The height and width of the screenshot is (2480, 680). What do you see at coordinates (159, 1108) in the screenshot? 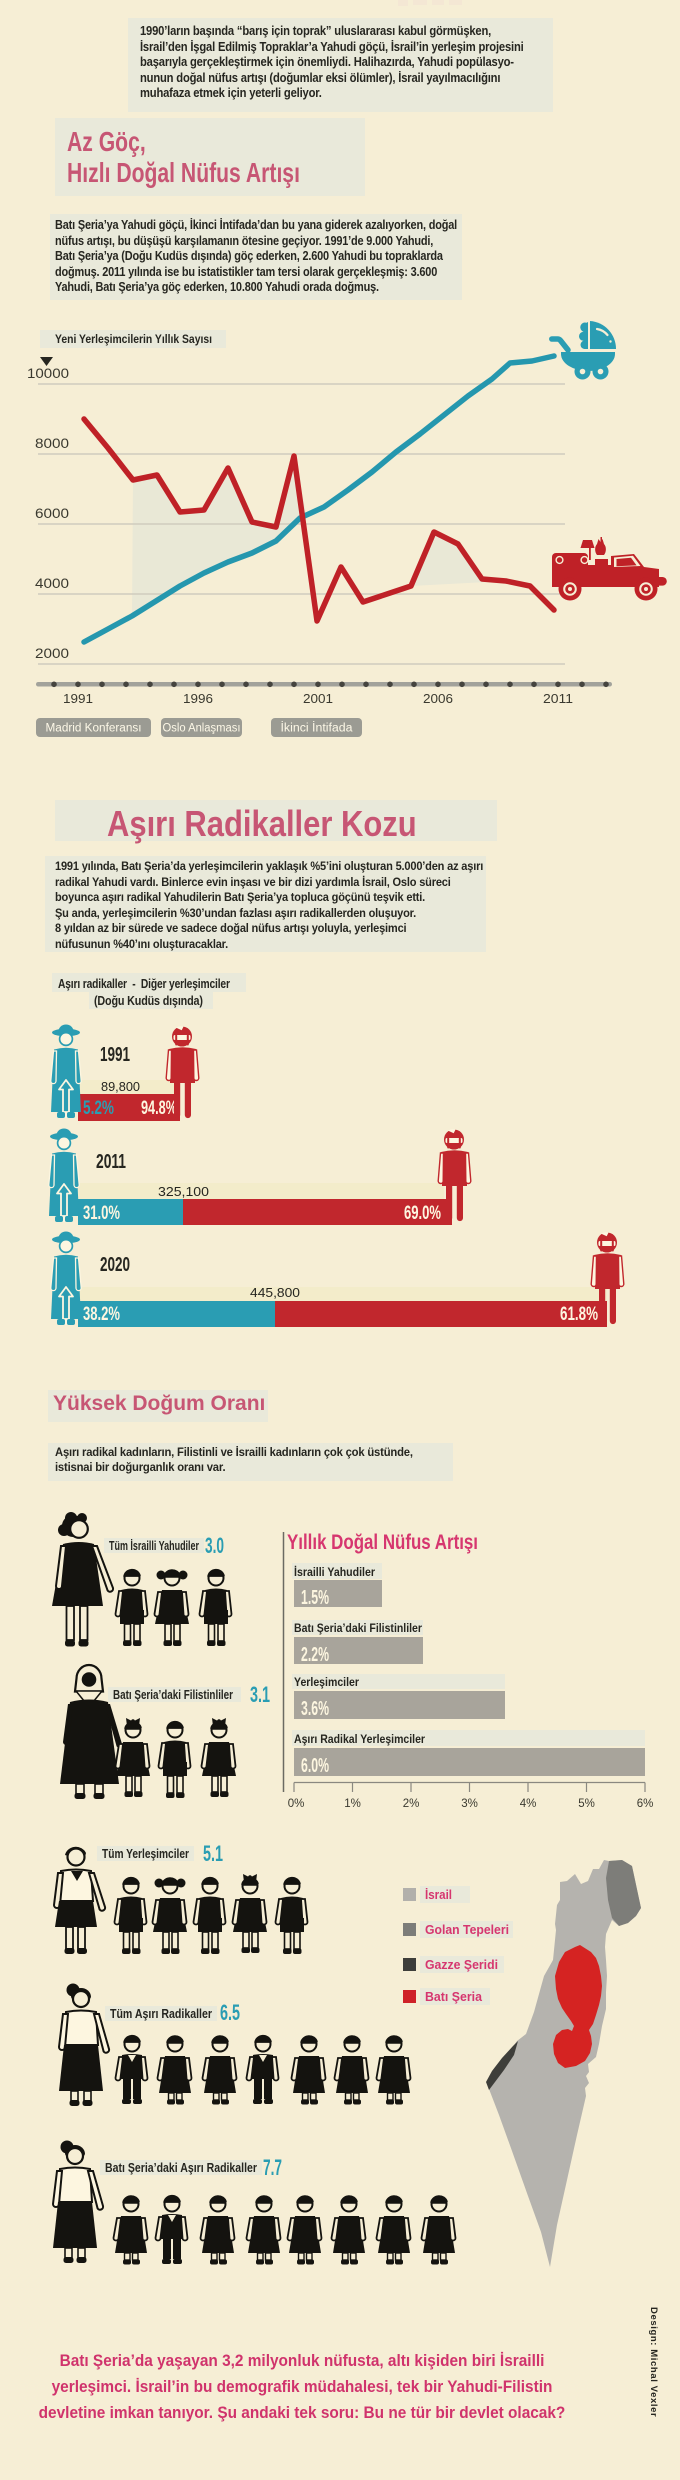
I see `svg-text: 94.8%` at bounding box center [159, 1108].